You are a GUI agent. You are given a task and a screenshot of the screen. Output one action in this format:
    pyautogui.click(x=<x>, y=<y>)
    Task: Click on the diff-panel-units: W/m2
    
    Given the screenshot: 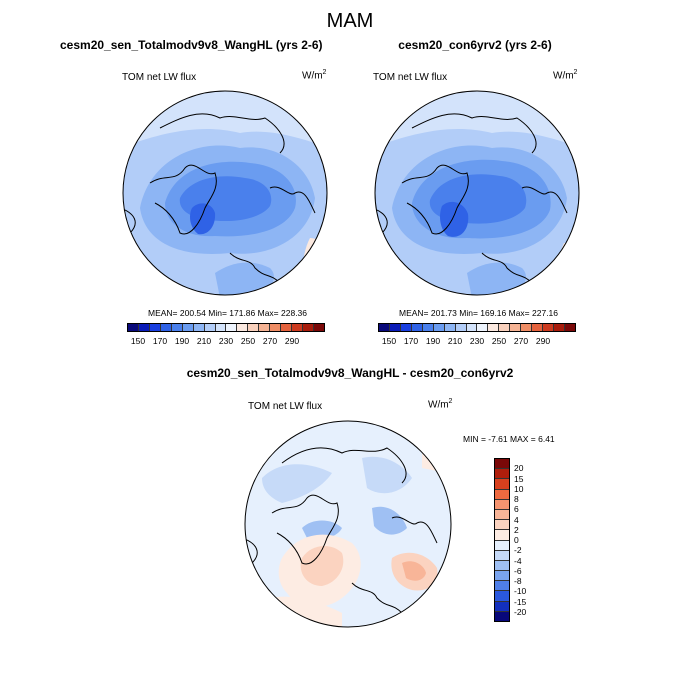 What is the action you would take?
    pyautogui.click(x=440, y=404)
    